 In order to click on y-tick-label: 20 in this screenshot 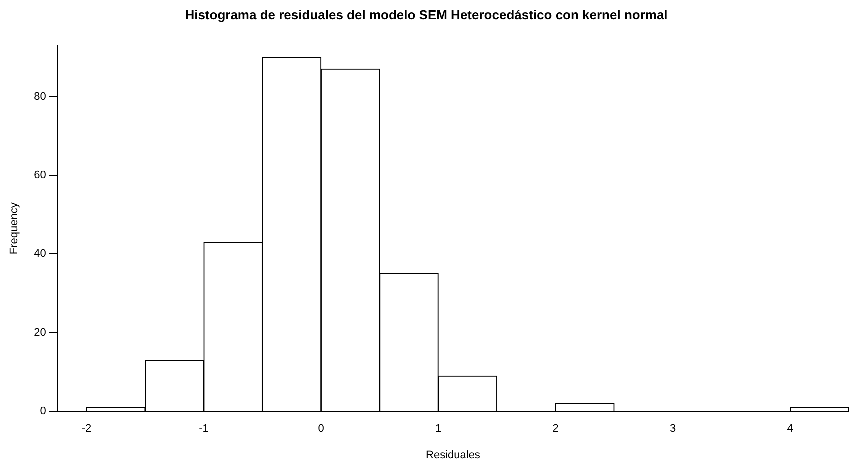, I will do `click(40, 332)`.